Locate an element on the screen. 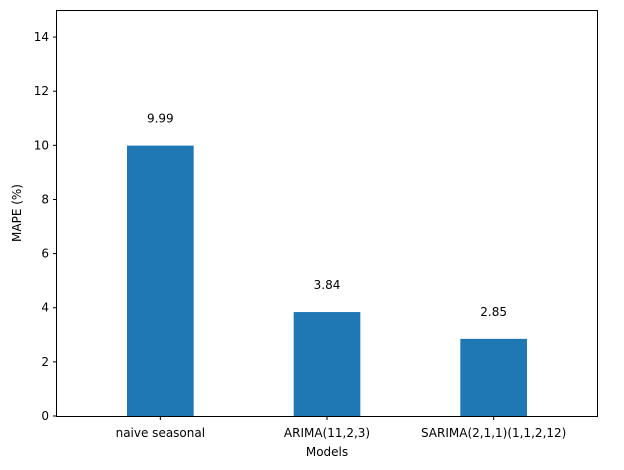  y-tick-label: 2 is located at coordinates (45, 362).